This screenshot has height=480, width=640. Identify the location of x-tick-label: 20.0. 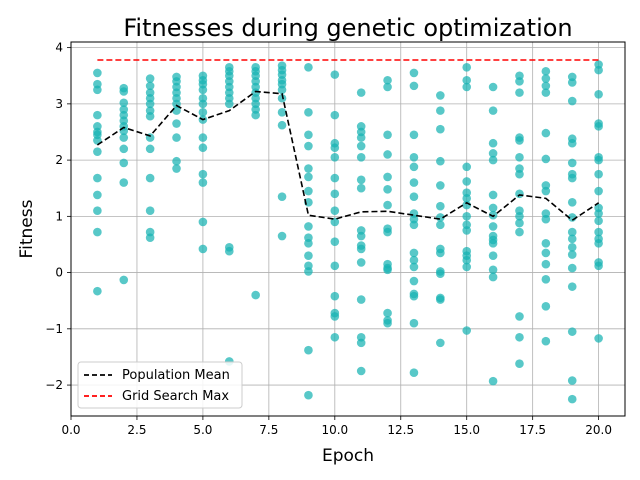
(598, 430).